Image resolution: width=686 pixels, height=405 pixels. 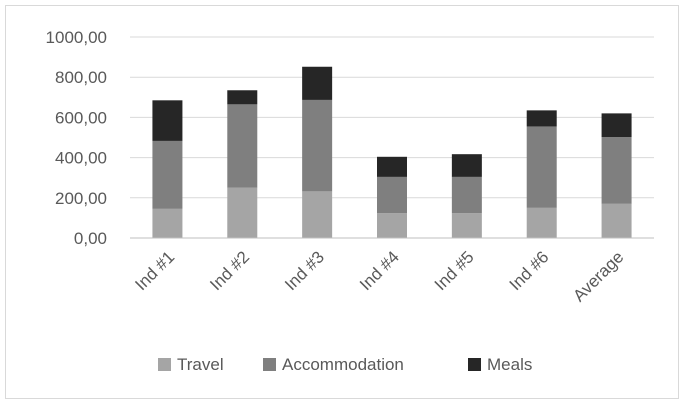 I want to click on x-tick-label: Ind #3, so click(x=304, y=270).